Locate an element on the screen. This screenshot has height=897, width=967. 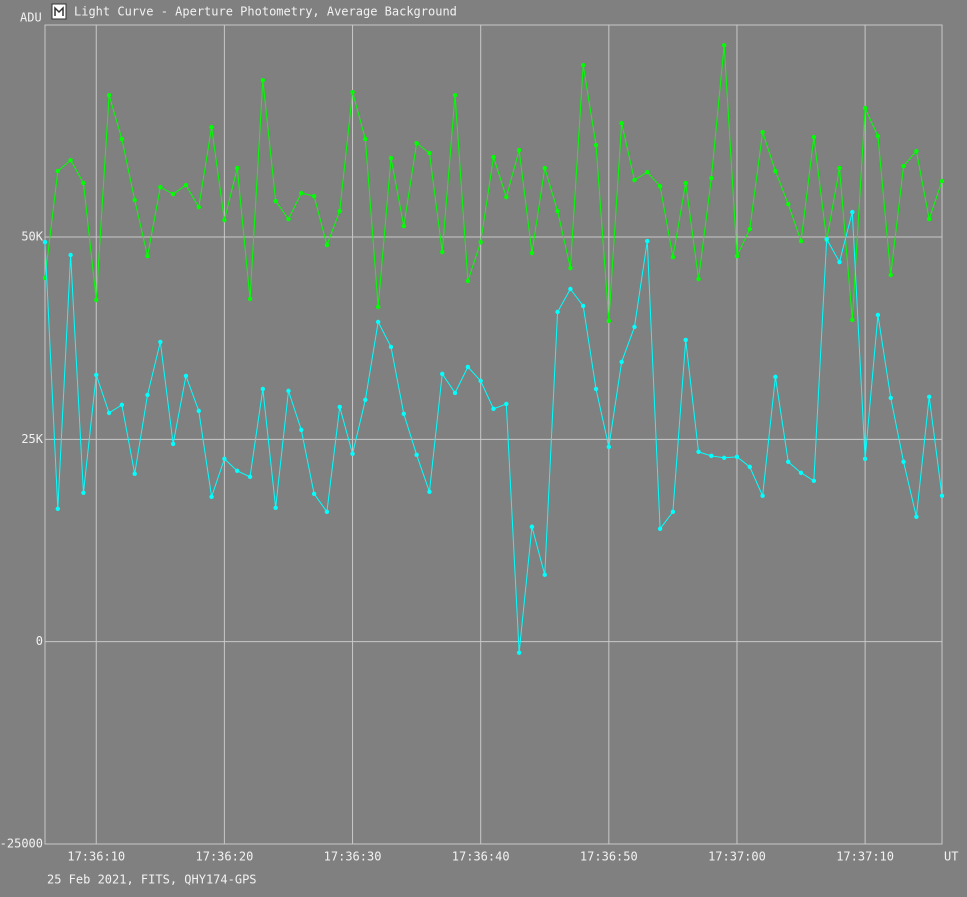
x-tick-label: 17:37:10 is located at coordinates (865, 857).